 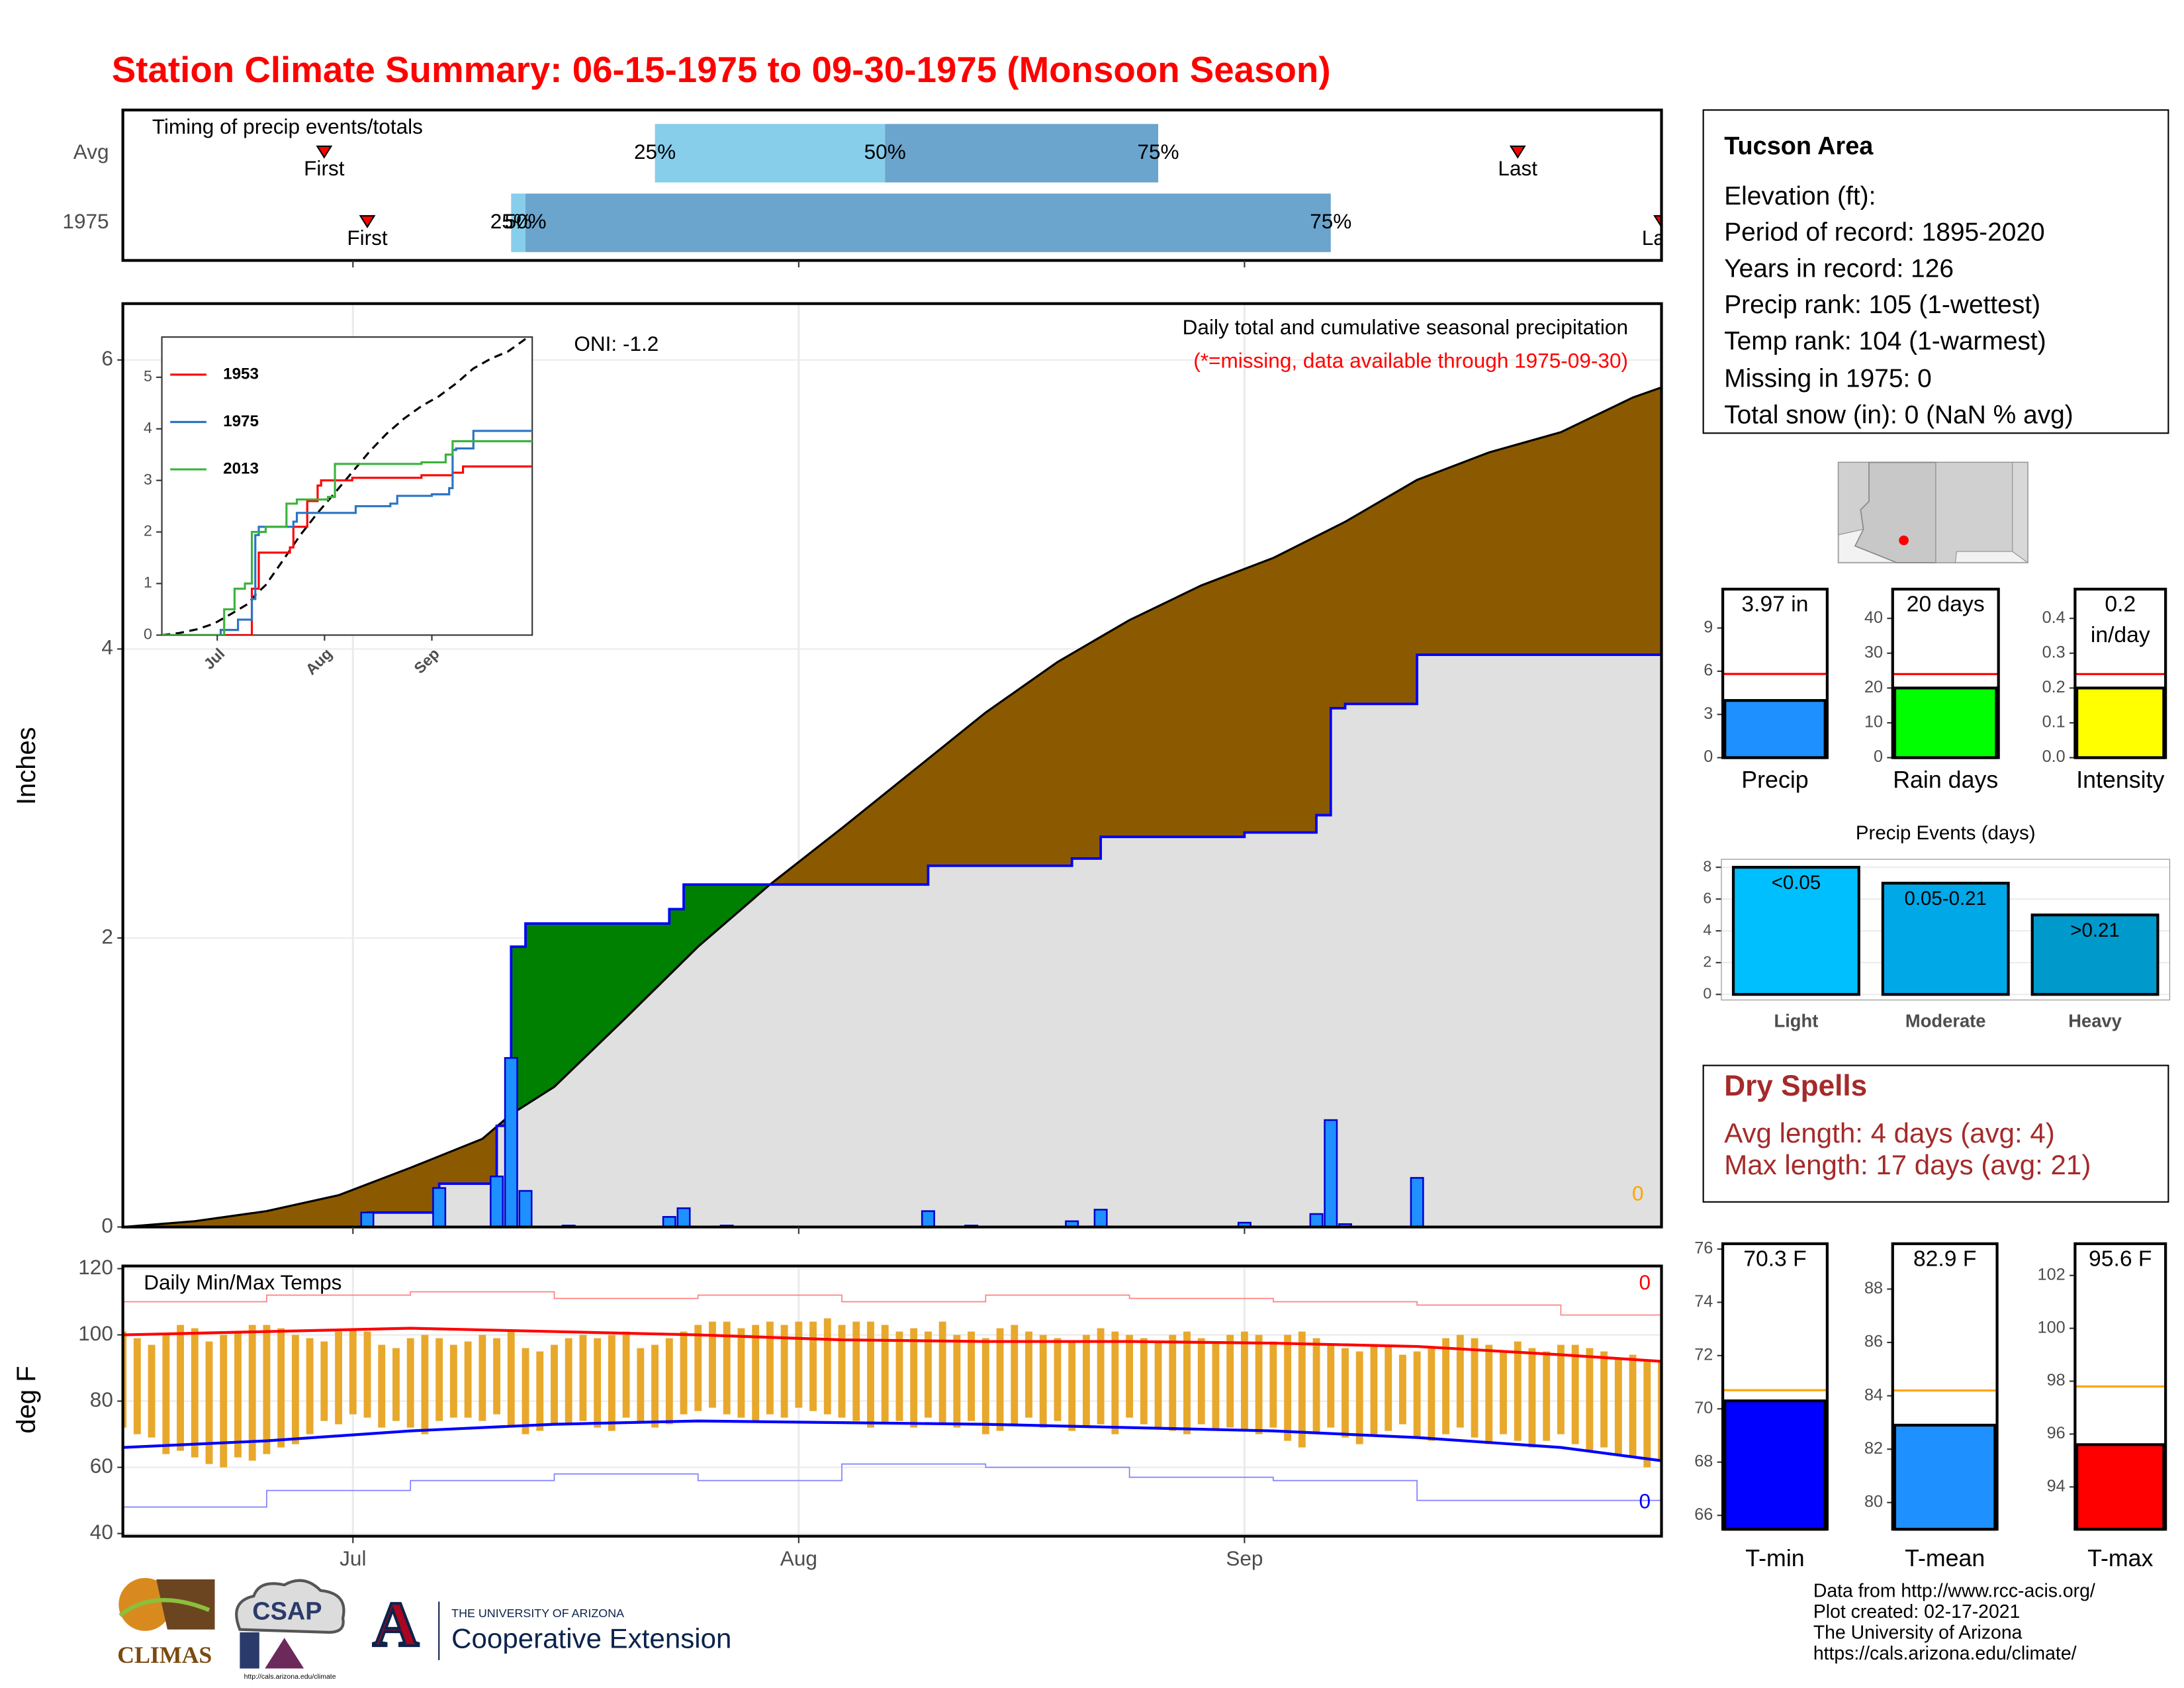 I want to click on temp-content, so click(x=892, y=1404).